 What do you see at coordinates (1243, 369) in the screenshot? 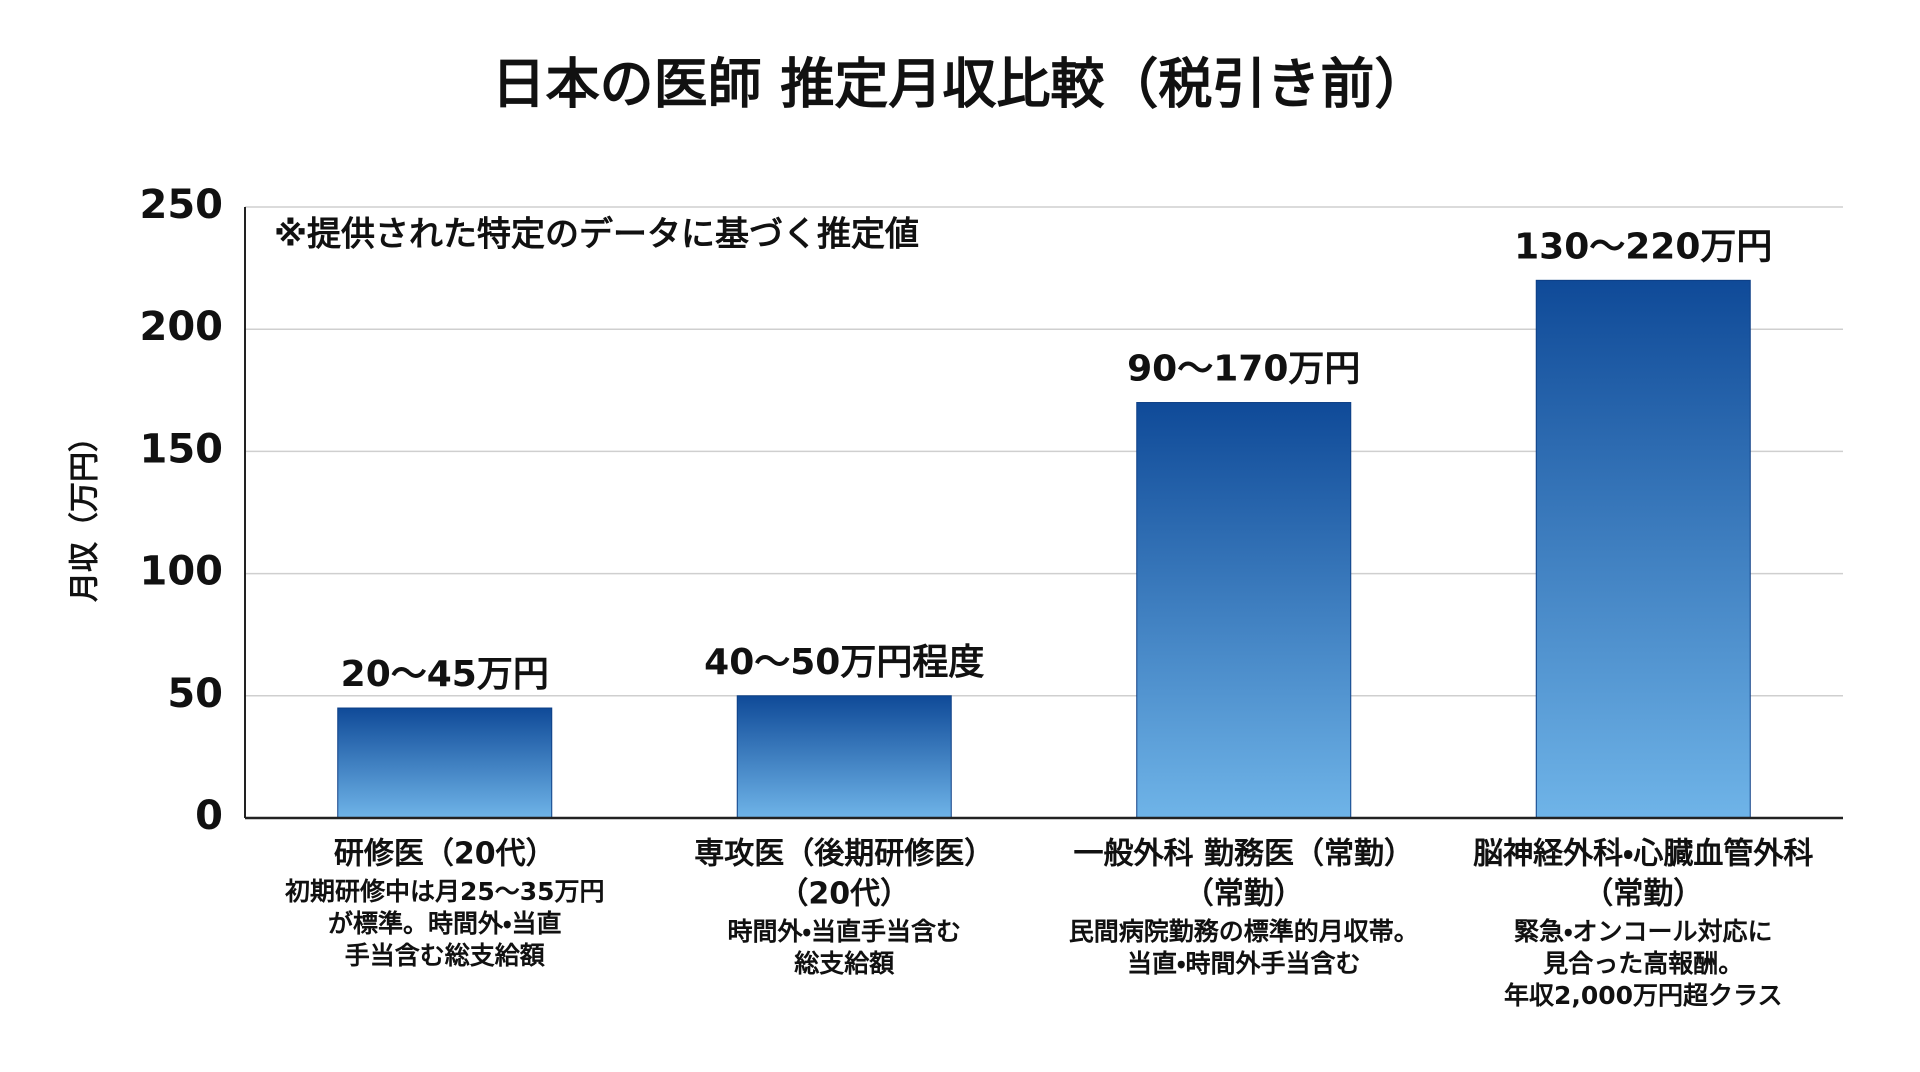
I see `value-label: 90〜170万円` at bounding box center [1243, 369].